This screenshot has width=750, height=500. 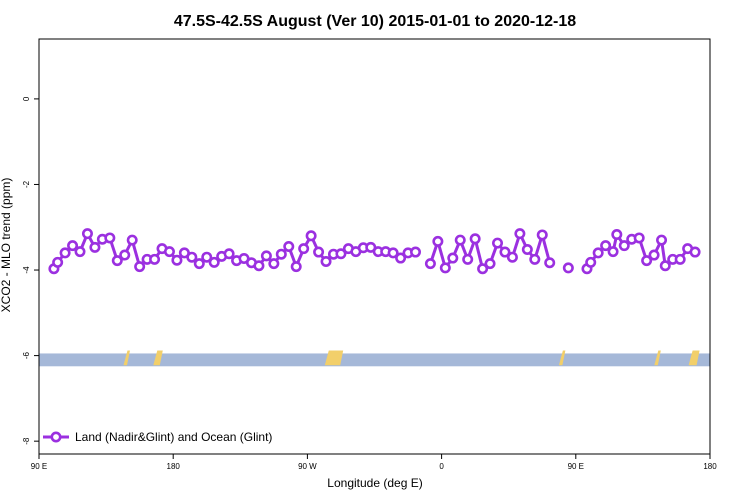 I want to click on legend: Land (Nadir&Glint) and Ocean (Glint), so click(x=157, y=437).